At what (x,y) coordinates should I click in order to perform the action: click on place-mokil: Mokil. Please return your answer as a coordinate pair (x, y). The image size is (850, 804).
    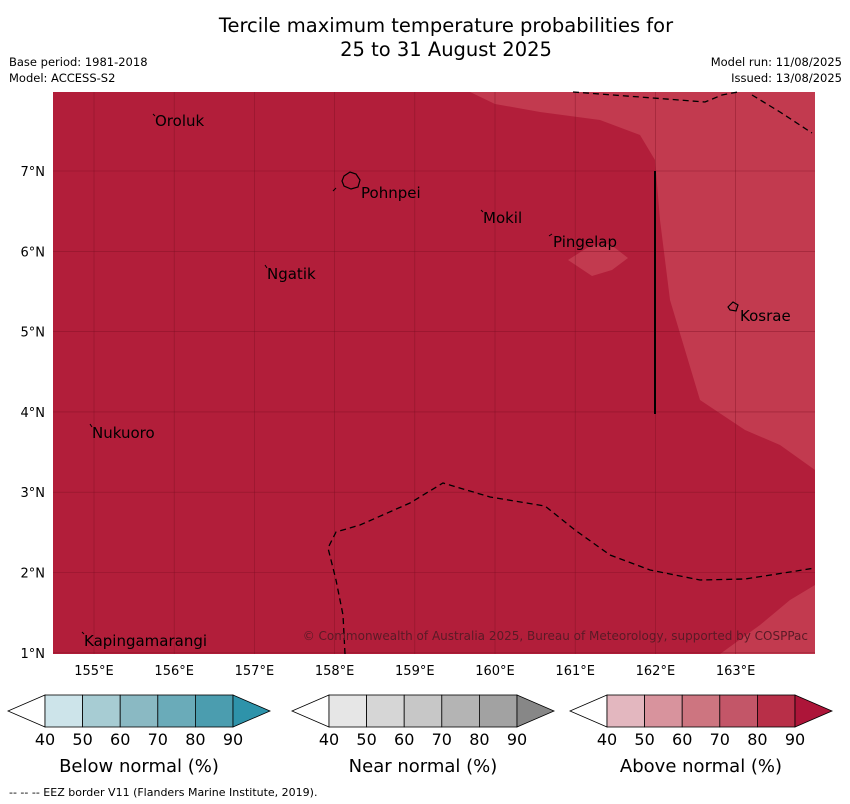
    Looking at the image, I should click on (502, 218).